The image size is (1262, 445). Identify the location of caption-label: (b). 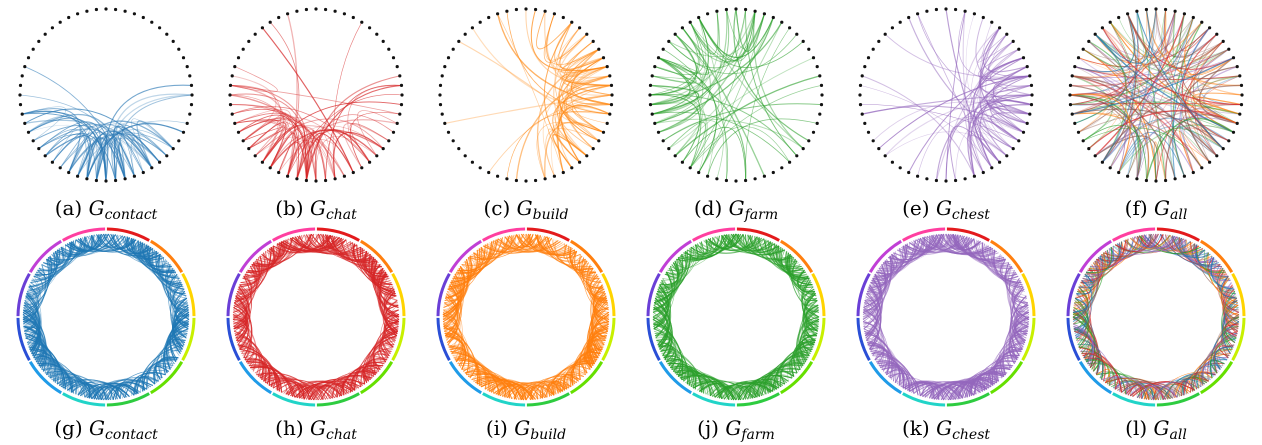
(289, 208).